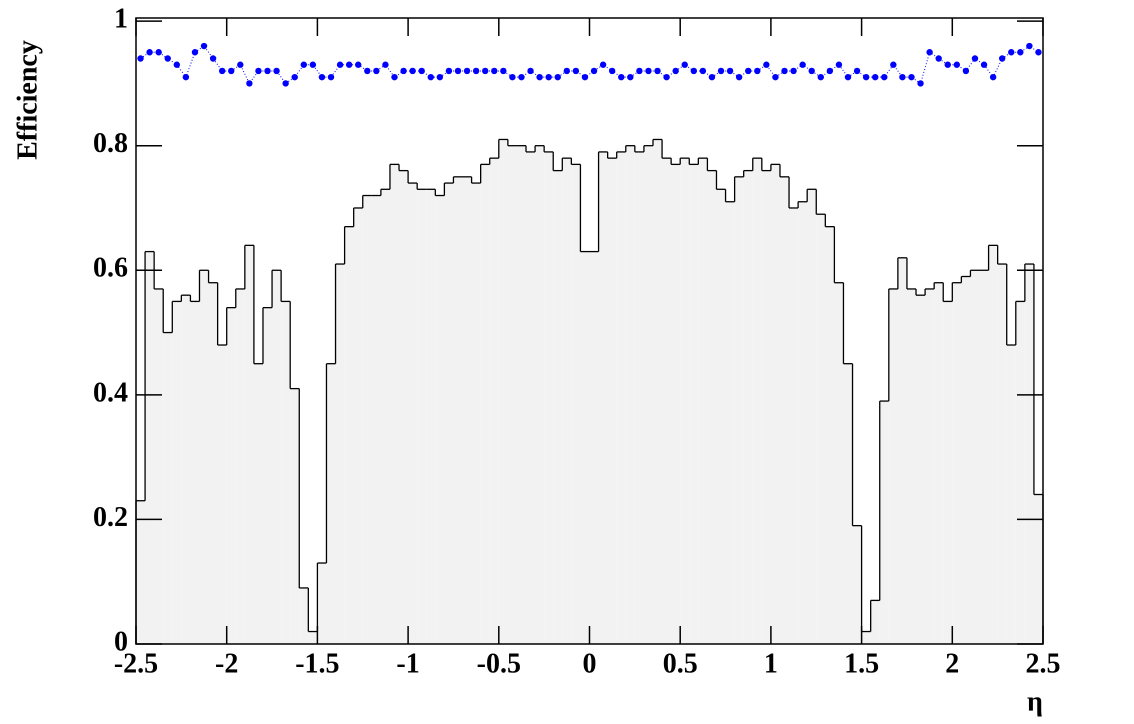  Describe the element at coordinates (1043, 663) in the screenshot. I see `x-tick-label: 2.5` at that location.